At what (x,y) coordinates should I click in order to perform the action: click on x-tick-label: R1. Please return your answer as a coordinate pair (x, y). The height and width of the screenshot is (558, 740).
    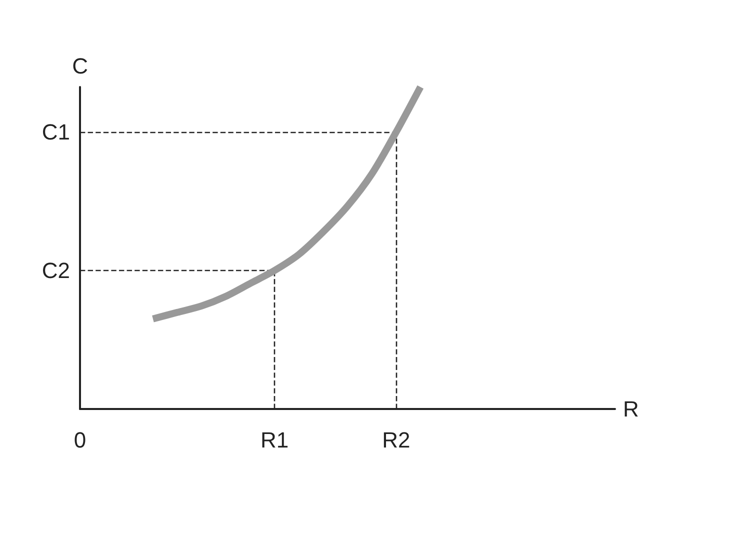
    Looking at the image, I should click on (274, 440).